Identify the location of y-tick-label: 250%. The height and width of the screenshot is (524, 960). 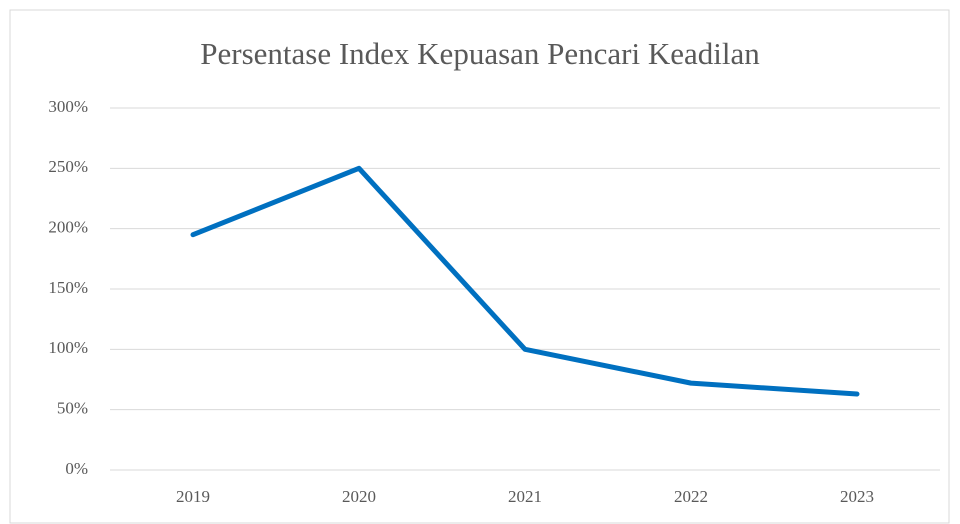
(68, 166).